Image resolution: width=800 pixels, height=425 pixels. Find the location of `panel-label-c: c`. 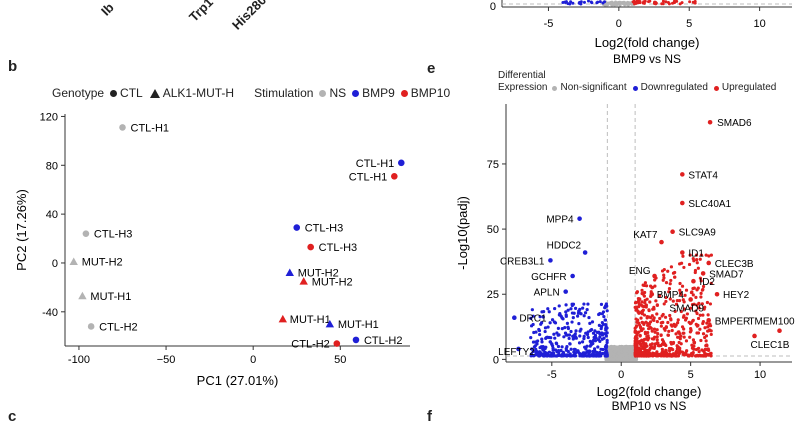

panel-label-c: c is located at coordinates (12, 416).